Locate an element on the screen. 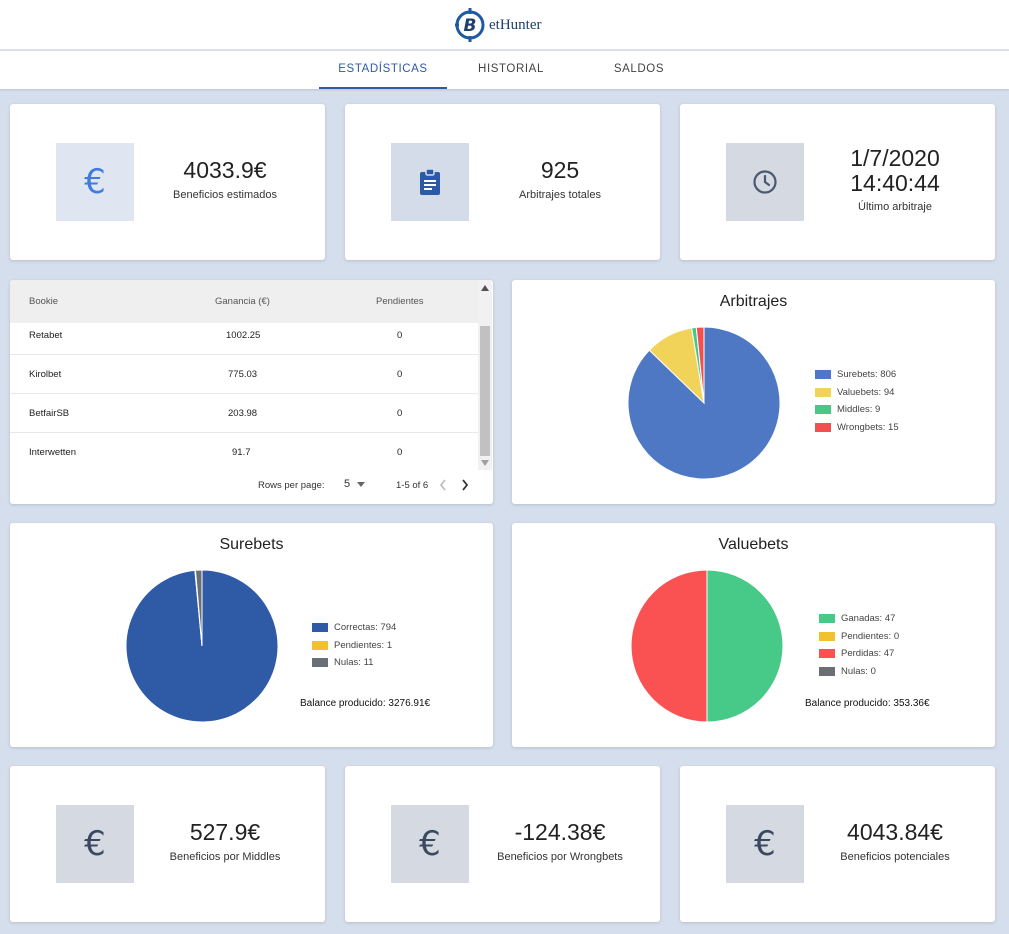  stat-icon-box is located at coordinates (765, 182).